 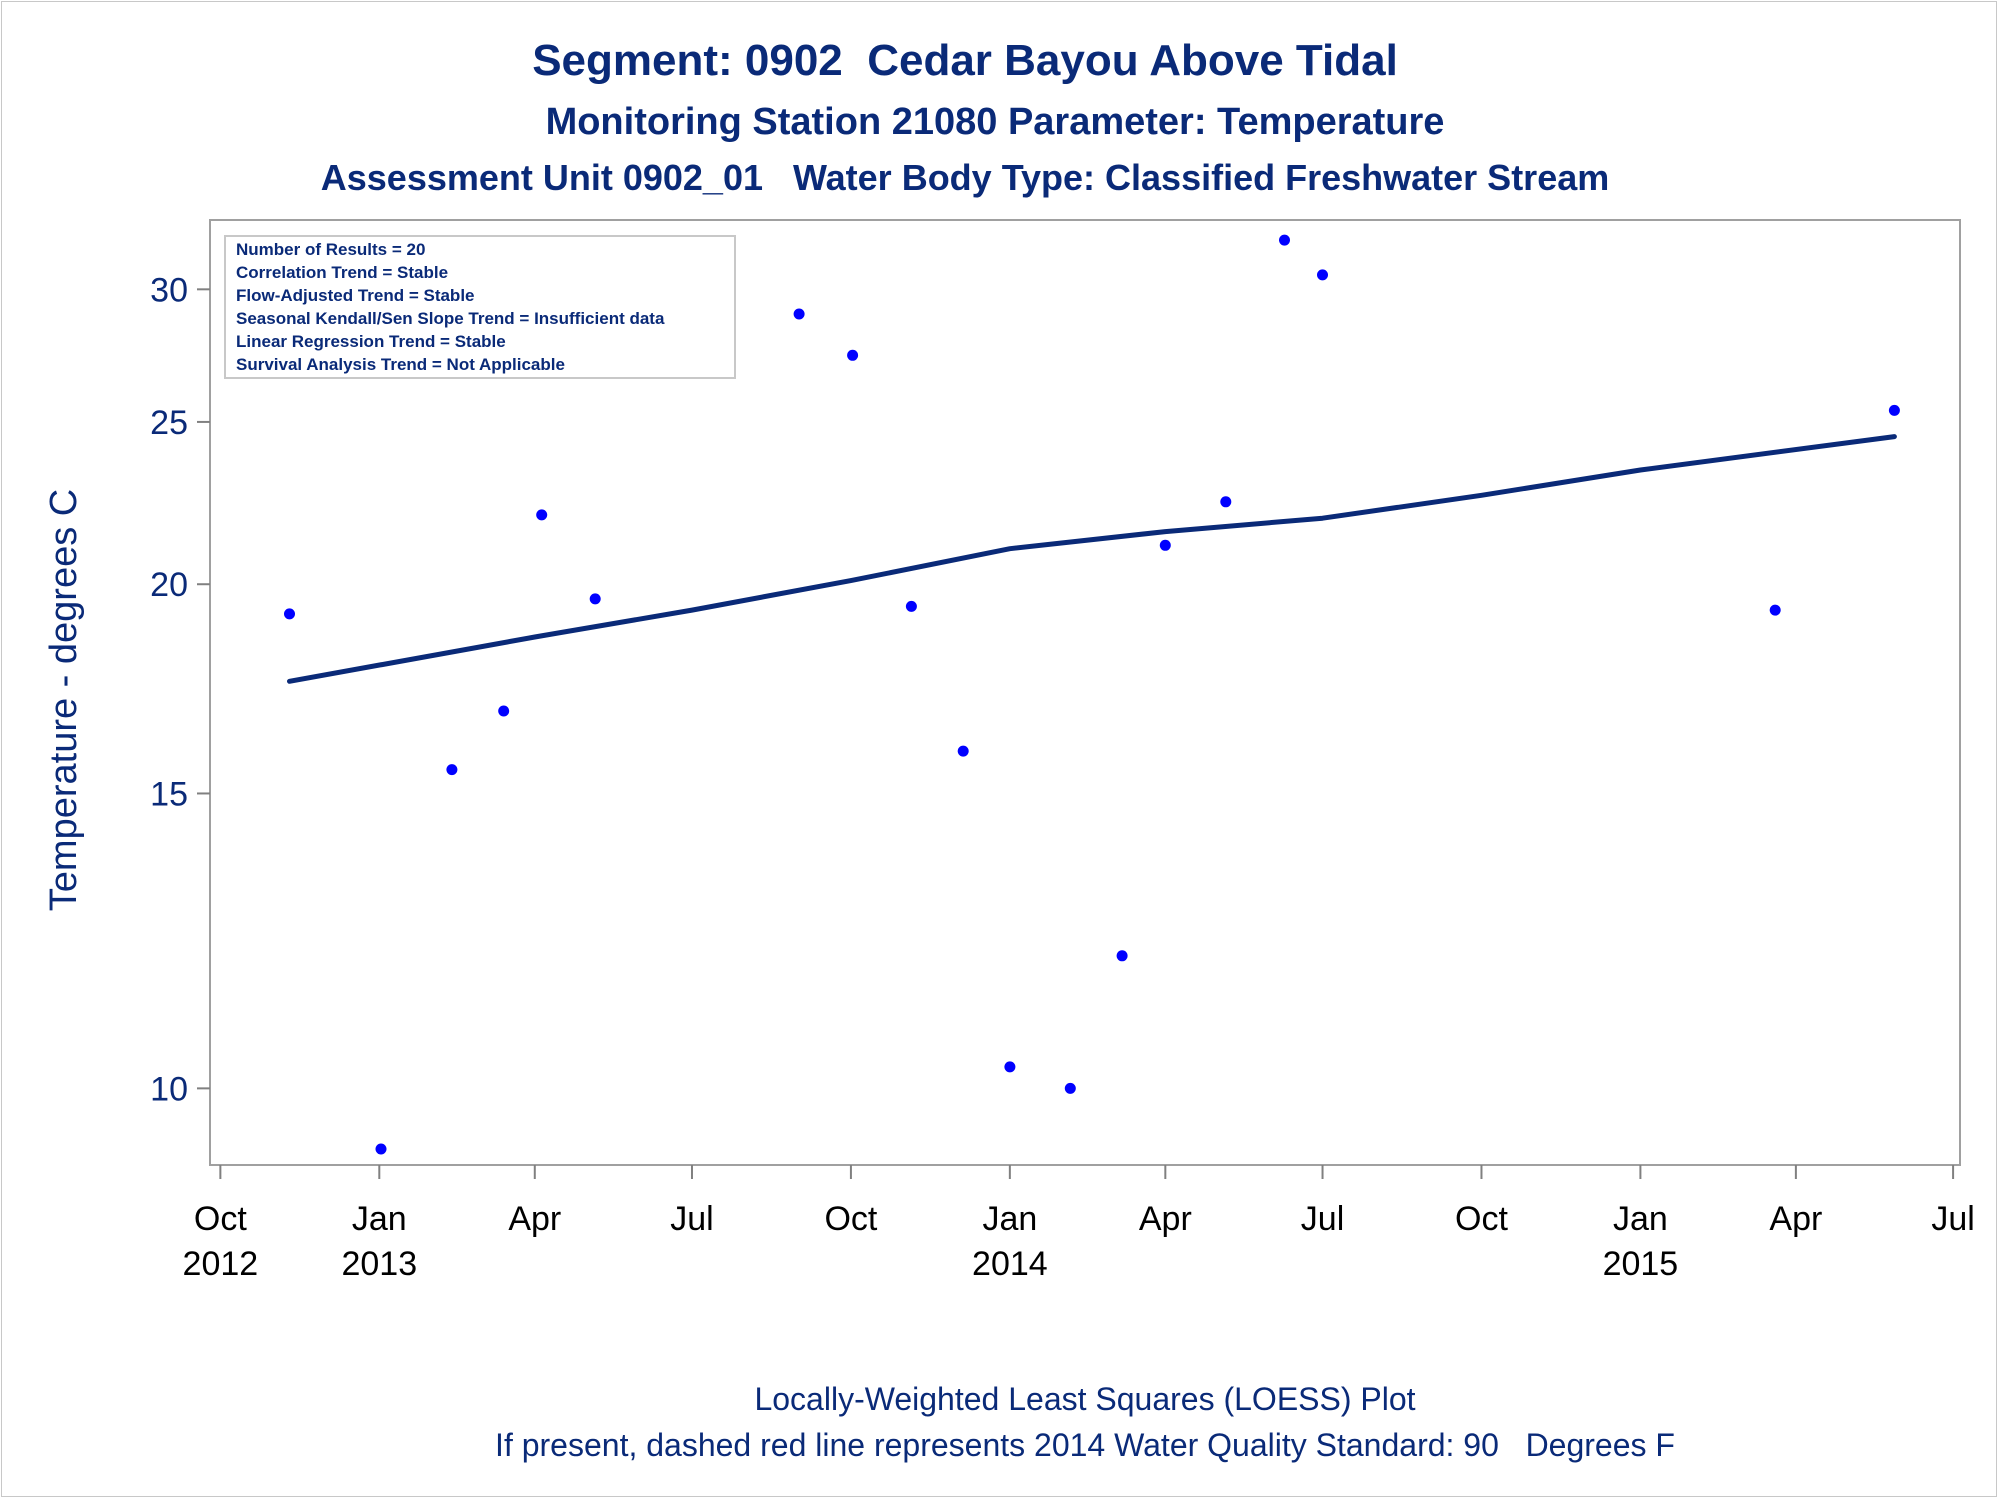 I want to click on y-tick-label: 25, so click(x=169, y=423).